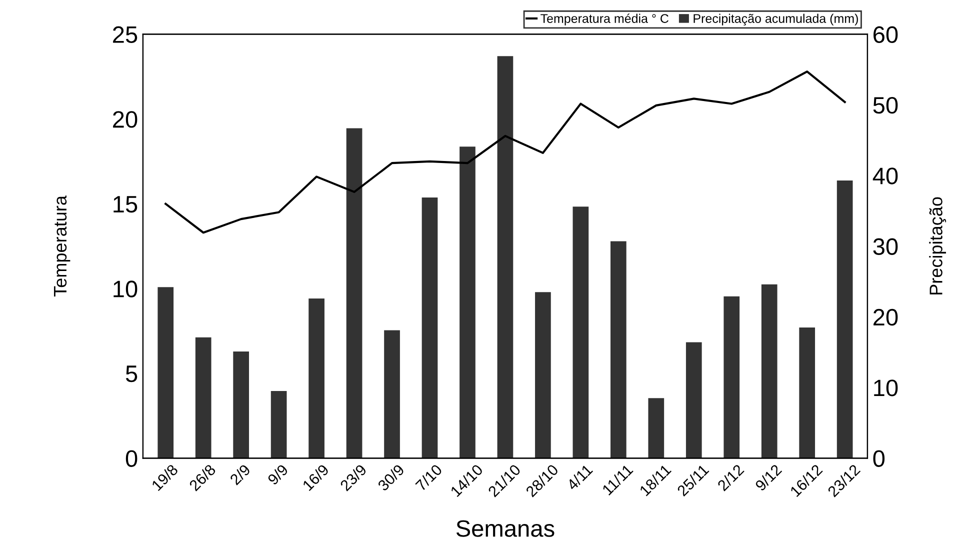 This screenshot has width=966, height=552. What do you see at coordinates (604, 20) in the screenshot?
I see `legend-label: Temperatura média ° C` at bounding box center [604, 20].